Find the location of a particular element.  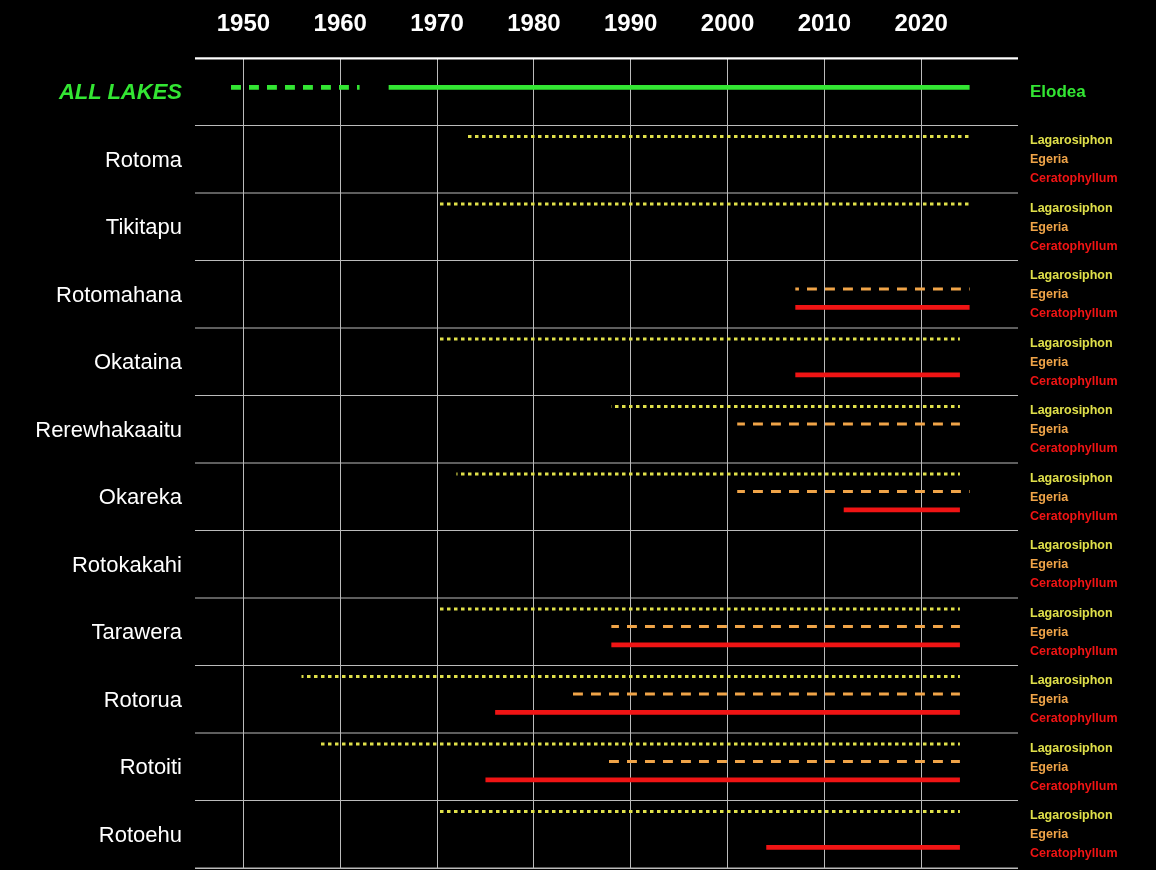

y-tick-label: Rotorua is located at coordinates (143, 699).